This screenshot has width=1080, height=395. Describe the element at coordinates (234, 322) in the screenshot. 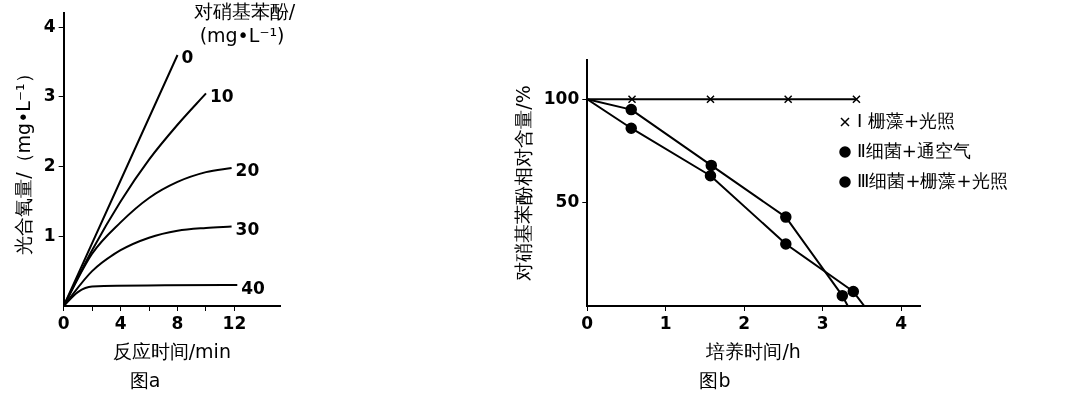

I see `x-tick-label: 12` at that location.